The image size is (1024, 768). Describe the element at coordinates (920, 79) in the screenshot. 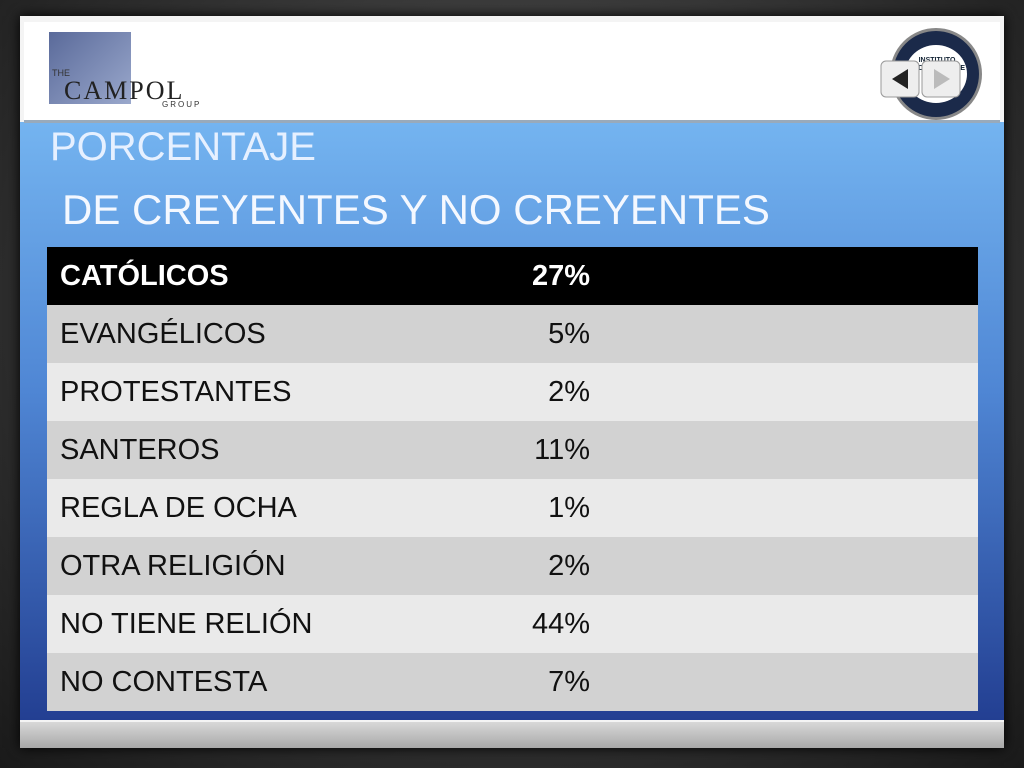

I see `nav-buttons` at that location.